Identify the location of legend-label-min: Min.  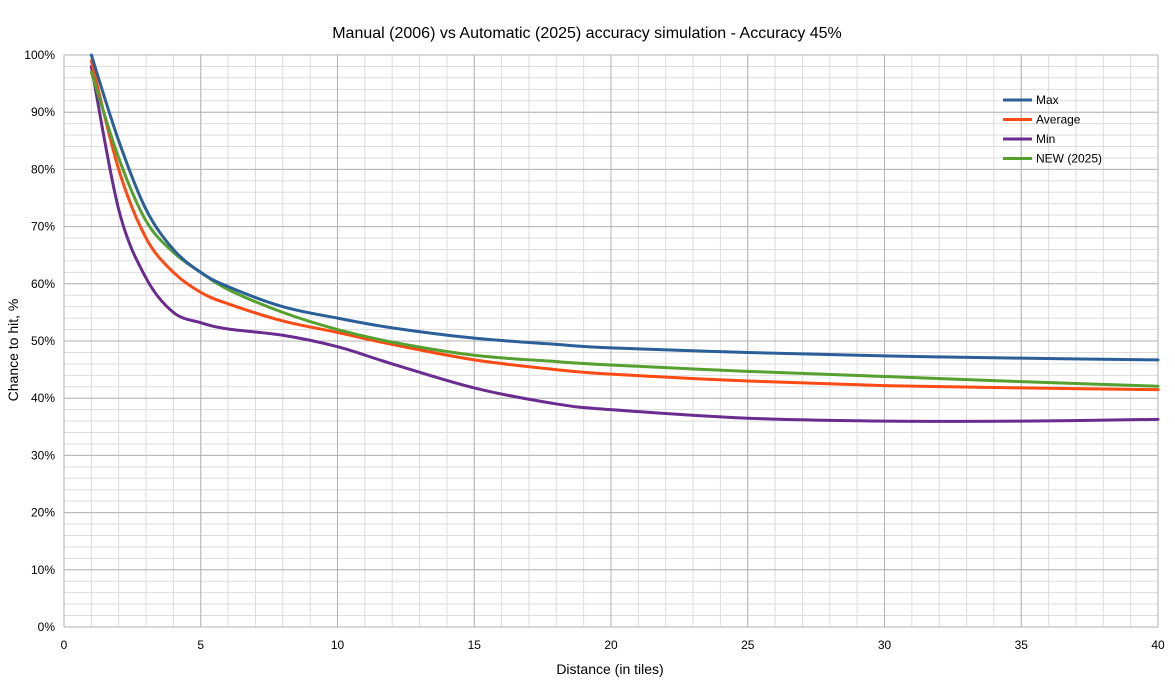
(1045, 139).